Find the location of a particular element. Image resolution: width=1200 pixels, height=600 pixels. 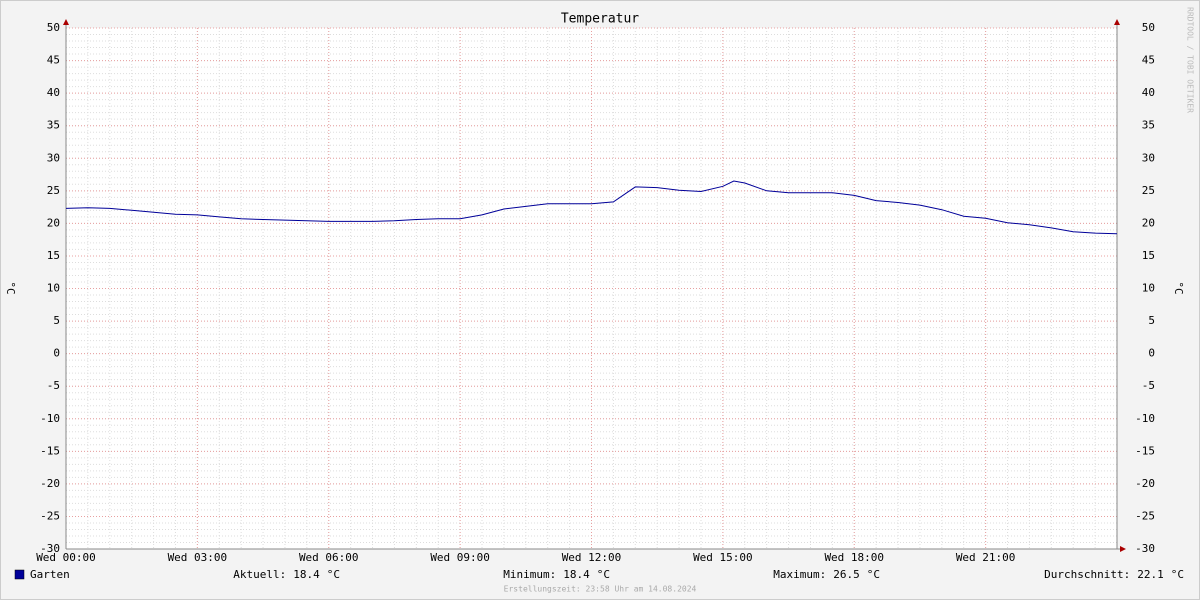

stat: Durchschnitt: 22.1 °C is located at coordinates (1114, 574).